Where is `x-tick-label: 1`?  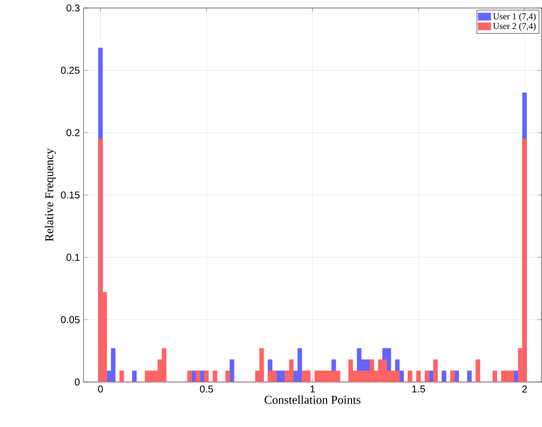
x-tick-label: 1 is located at coordinates (312, 389).